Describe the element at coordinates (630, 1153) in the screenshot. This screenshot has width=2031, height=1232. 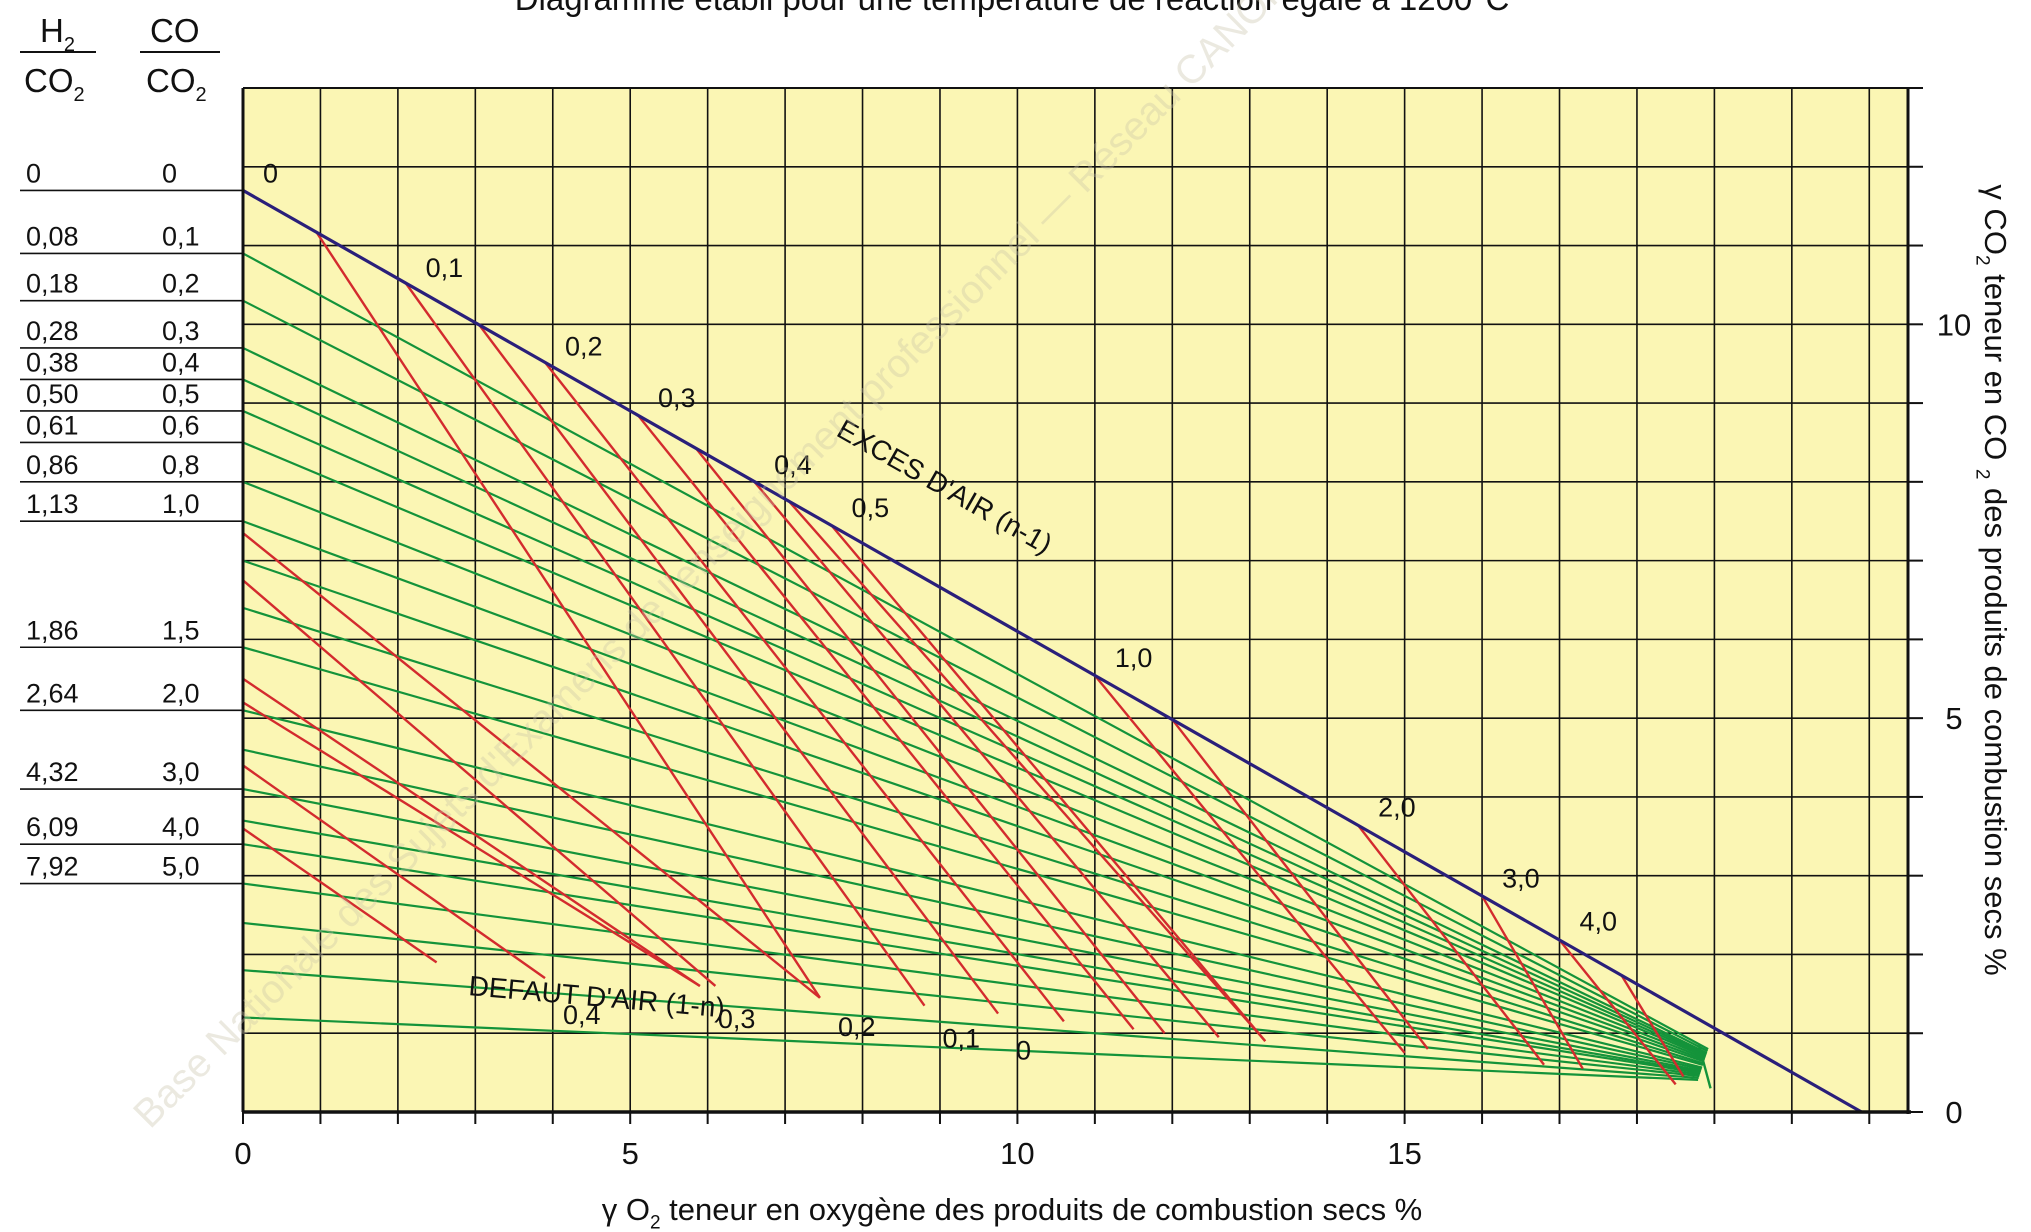
I see `x-tick-label: 5` at that location.